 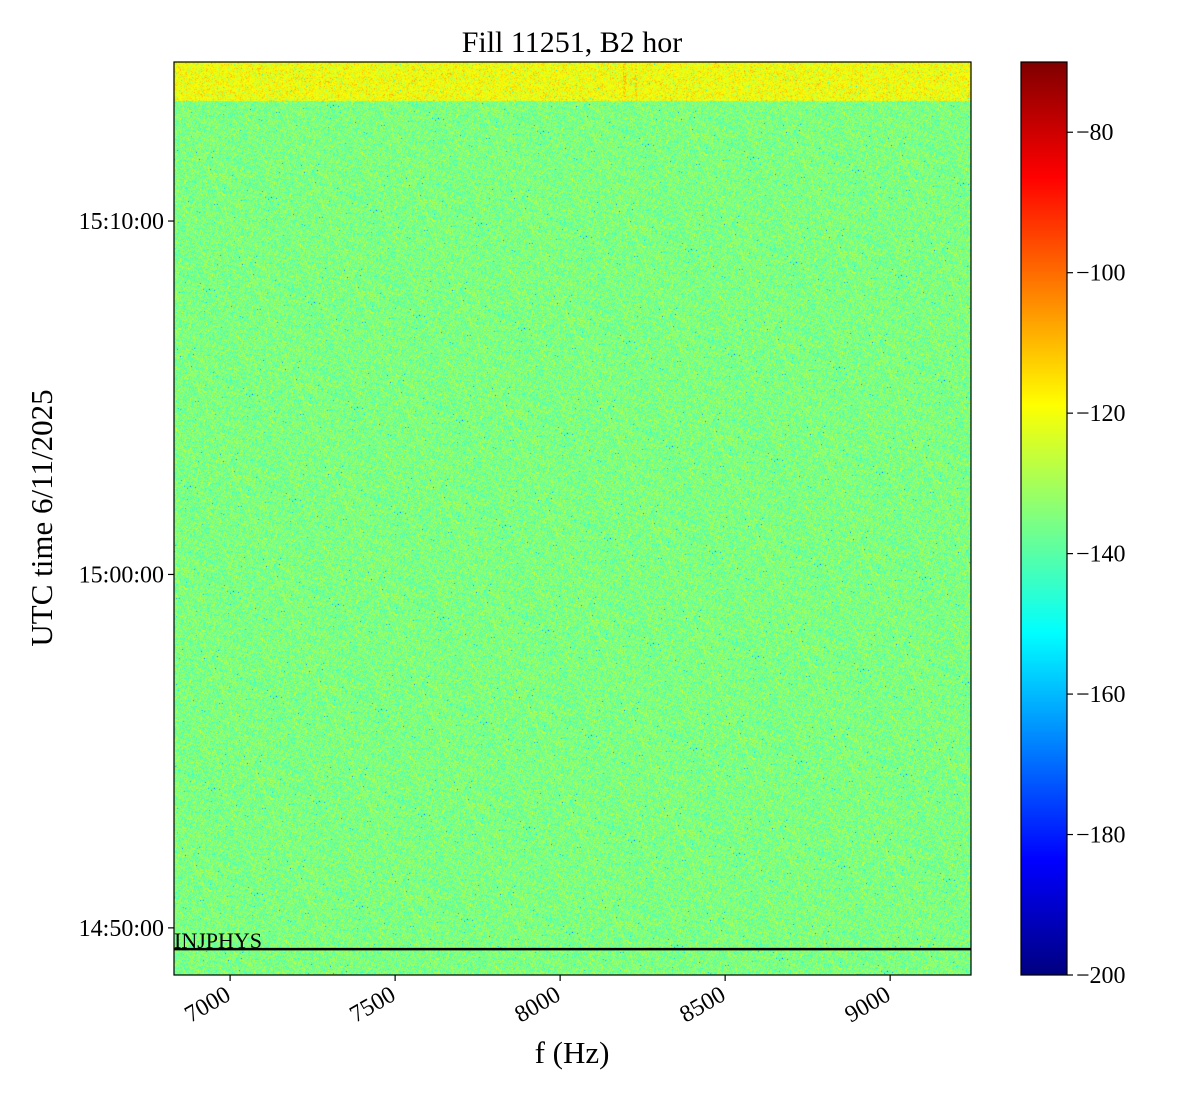 What do you see at coordinates (1101, 414) in the screenshot?
I see `colorbar-tick-label: −120` at bounding box center [1101, 414].